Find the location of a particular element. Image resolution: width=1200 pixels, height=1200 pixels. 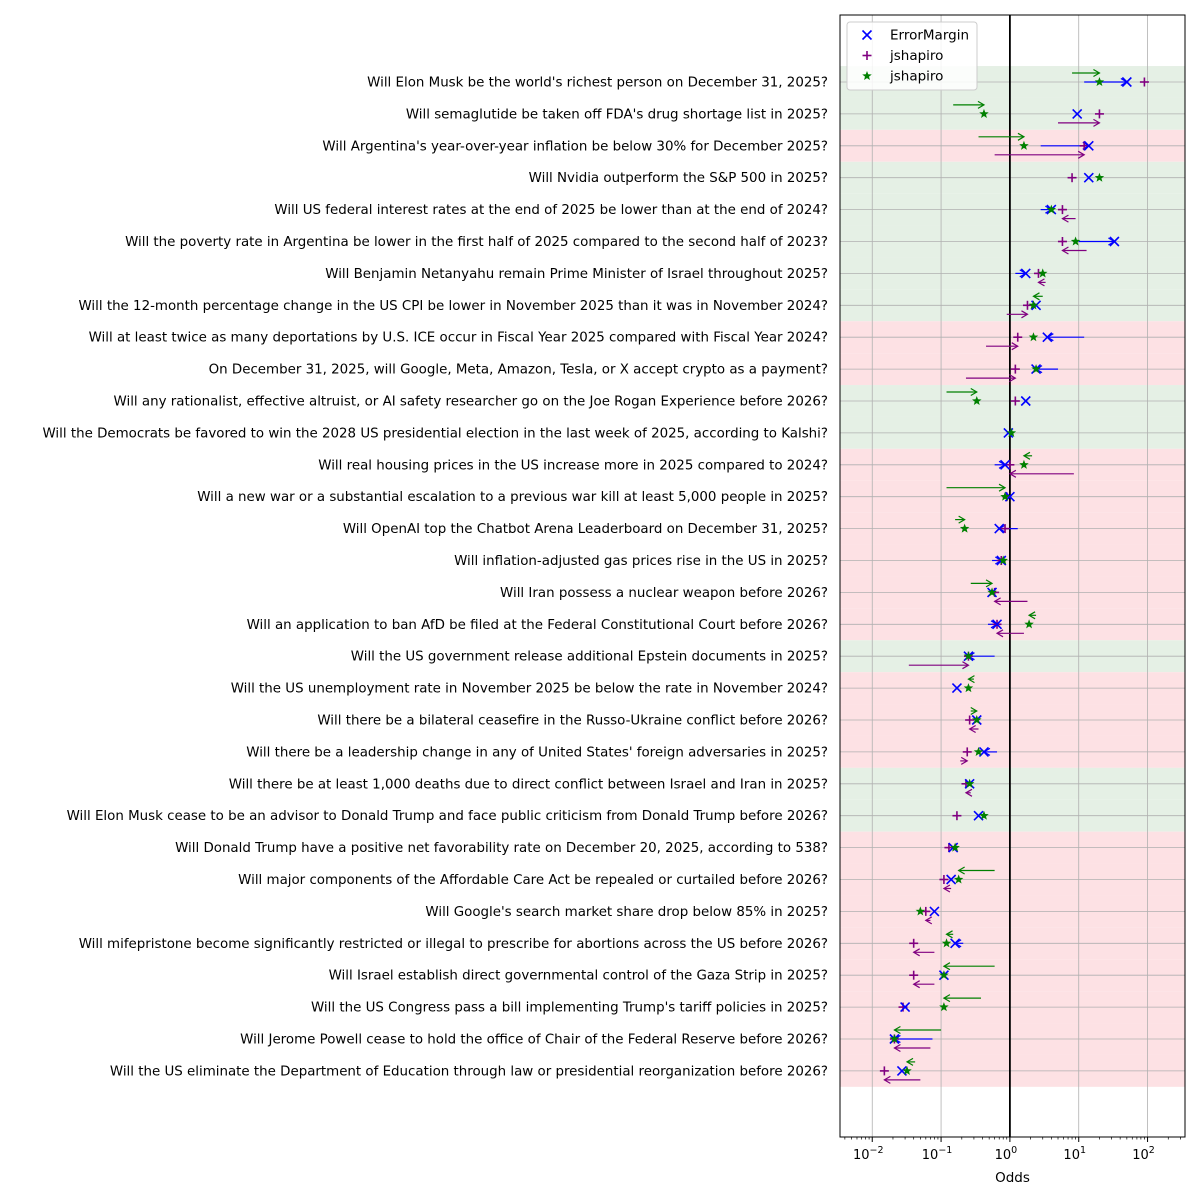

legend: ErrorMargin jshapiro jshapiro is located at coordinates (912, 56).